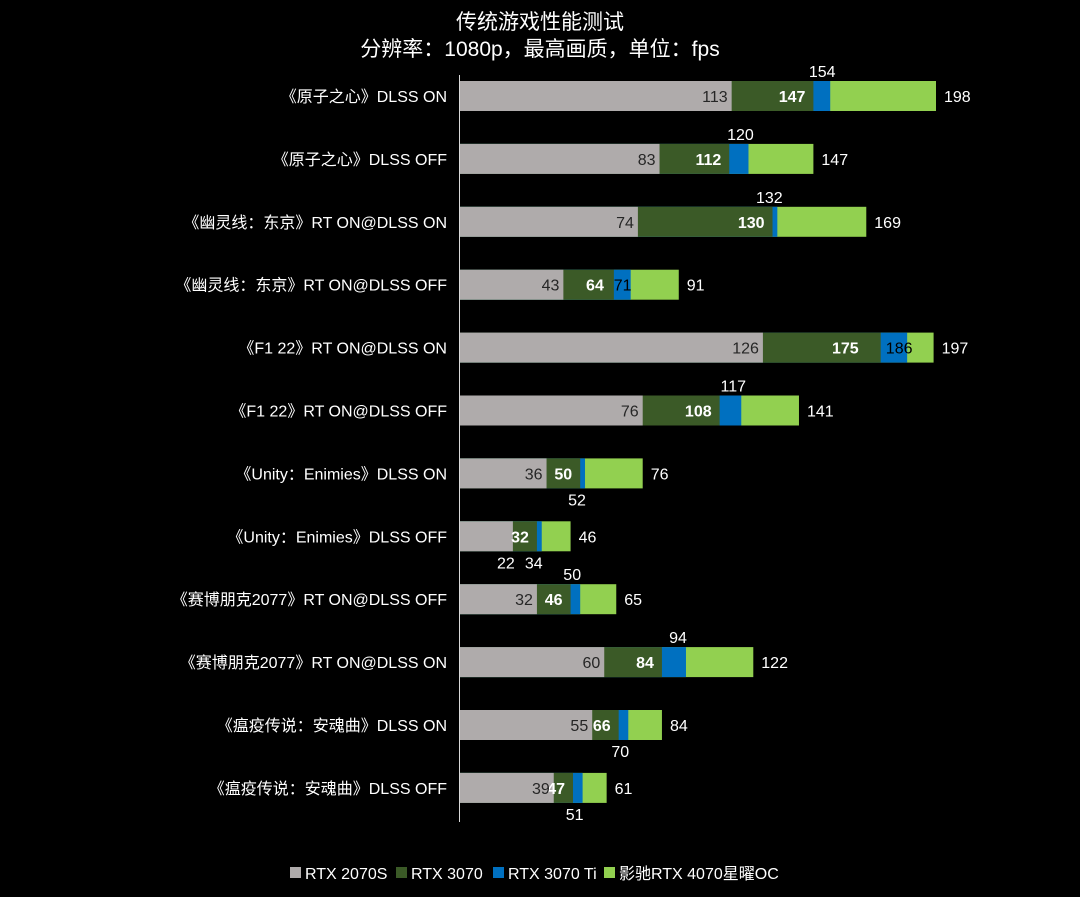 Image resolution: width=1080 pixels, height=897 pixels. What do you see at coordinates (625, 223) in the screenshot?
I see `data-label-2070s: 74` at bounding box center [625, 223].